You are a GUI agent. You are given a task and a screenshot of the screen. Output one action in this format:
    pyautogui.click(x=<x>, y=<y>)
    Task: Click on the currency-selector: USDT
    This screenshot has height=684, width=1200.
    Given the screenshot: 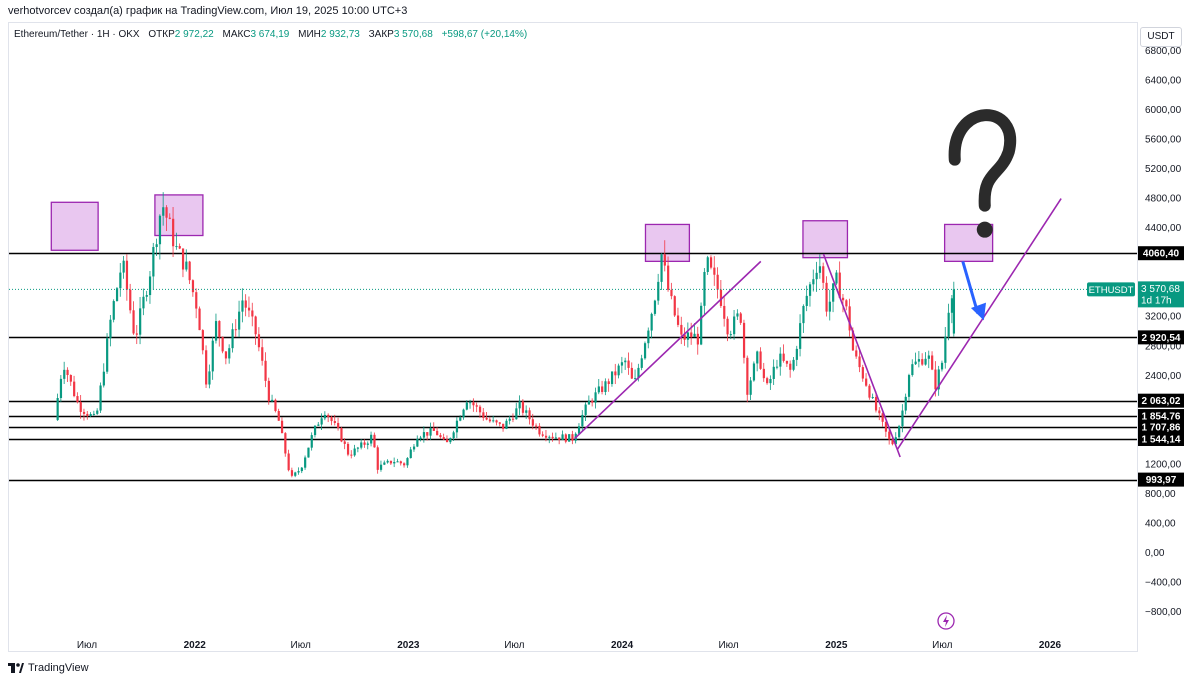 What is the action you would take?
    pyautogui.click(x=1161, y=37)
    